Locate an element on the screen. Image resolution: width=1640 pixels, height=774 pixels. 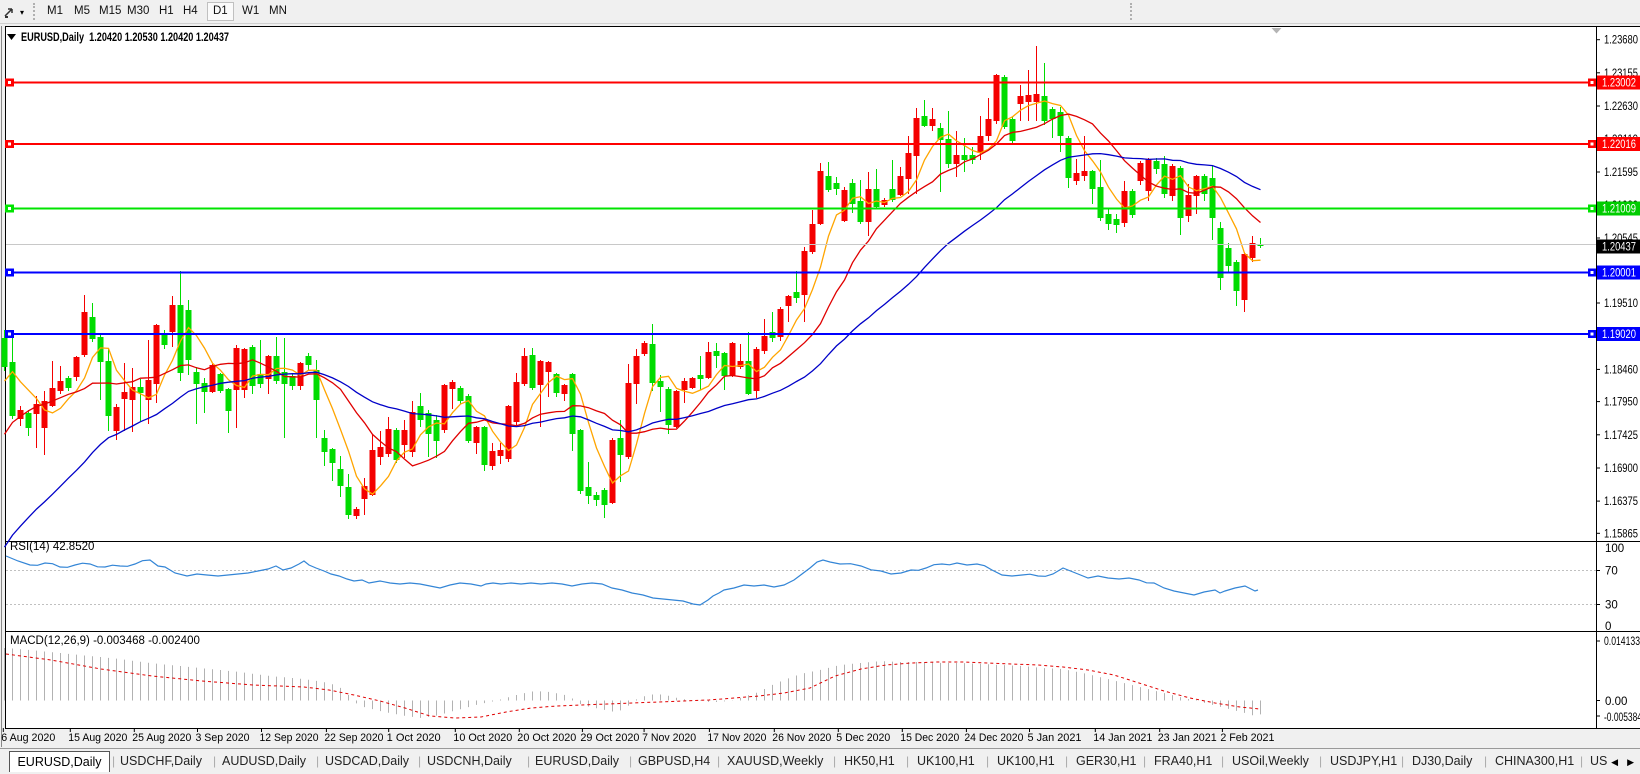
svg-text: -0.005384 is located at coordinates (1622, 718).